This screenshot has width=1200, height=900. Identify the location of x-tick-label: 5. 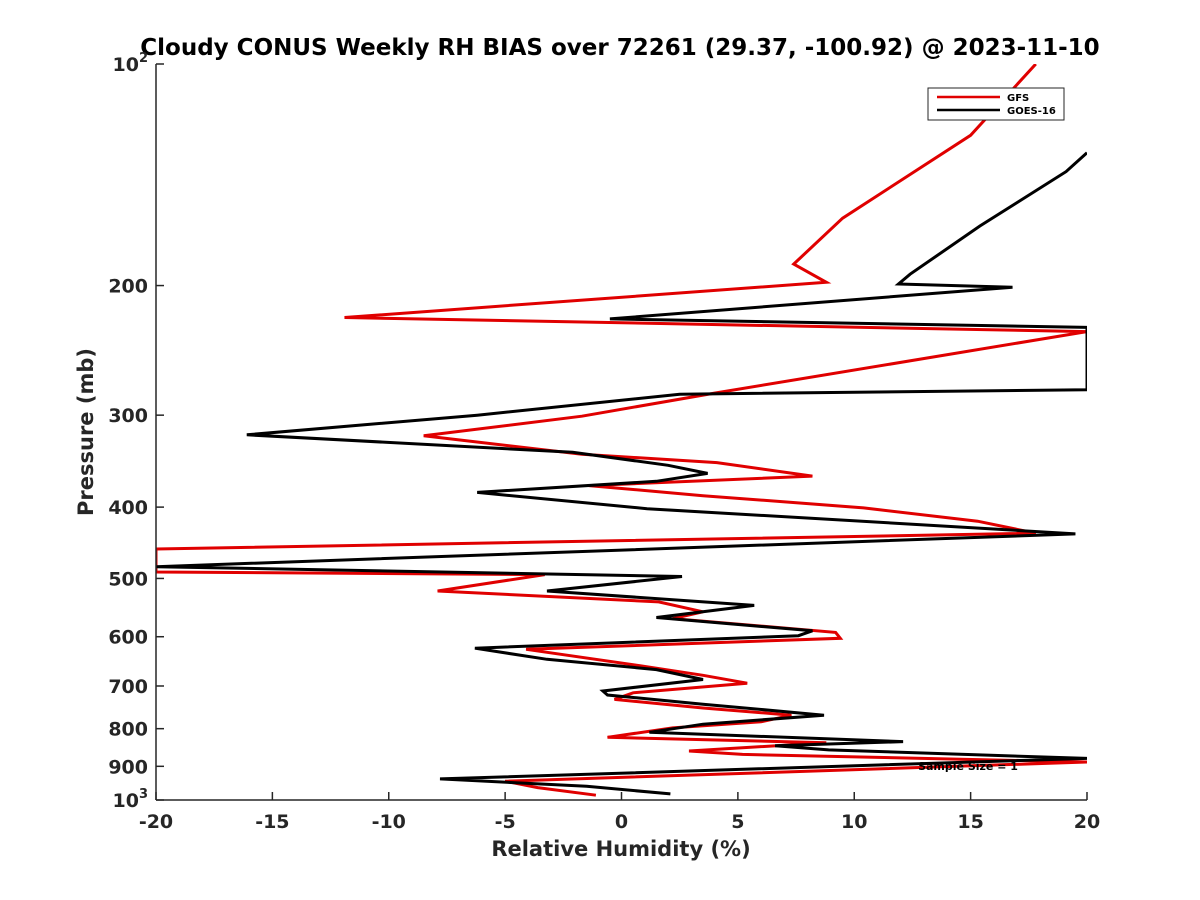
(737, 822).